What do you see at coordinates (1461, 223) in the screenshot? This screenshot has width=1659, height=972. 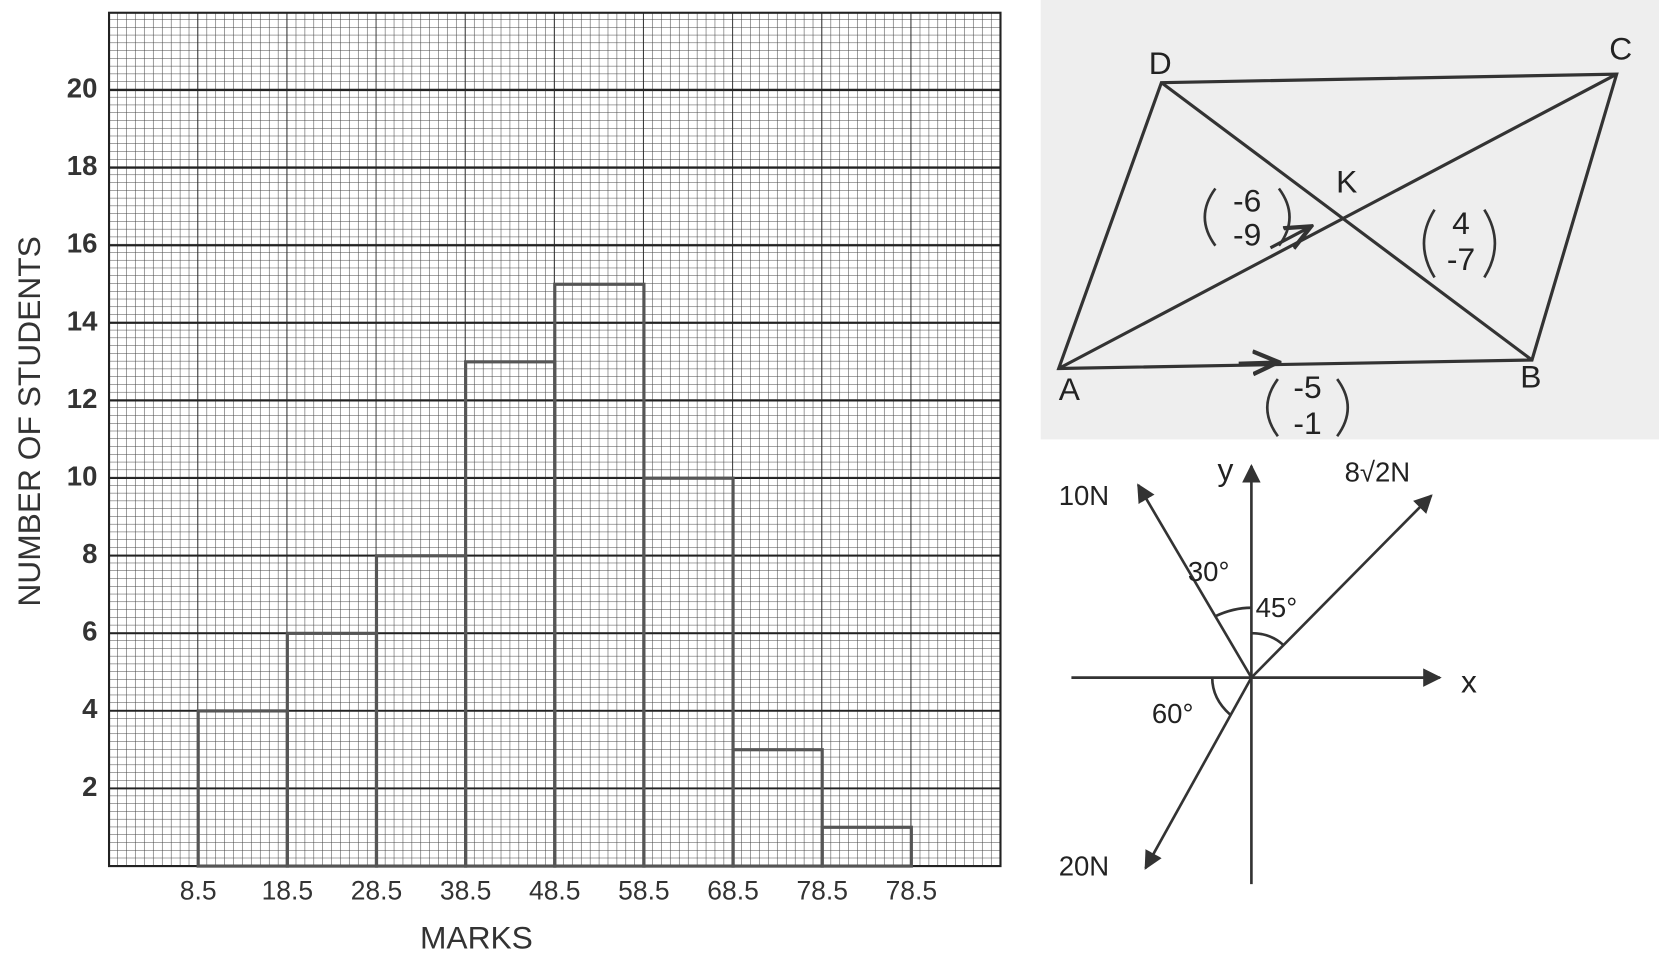 I see `vector-top: 4` at bounding box center [1461, 223].